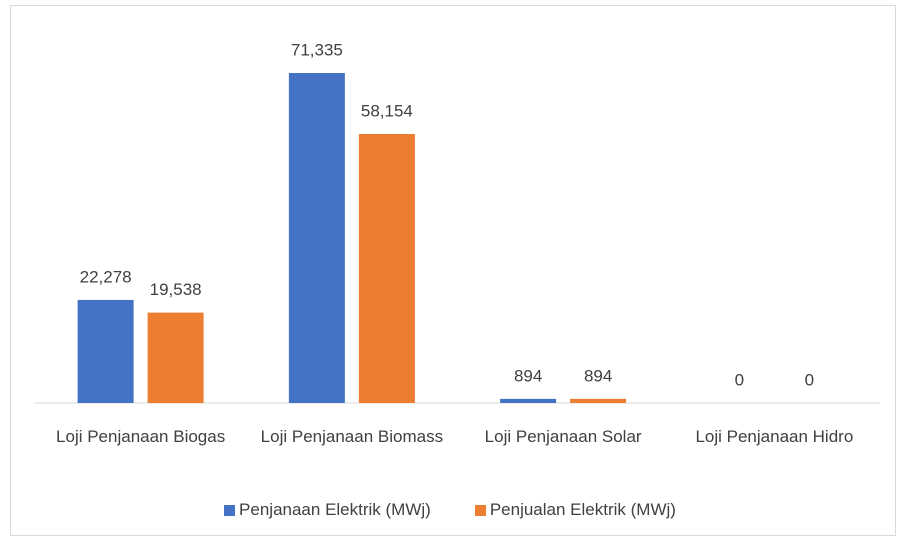 The height and width of the screenshot is (544, 900). I want to click on data-label: 19,538, so click(176, 289).